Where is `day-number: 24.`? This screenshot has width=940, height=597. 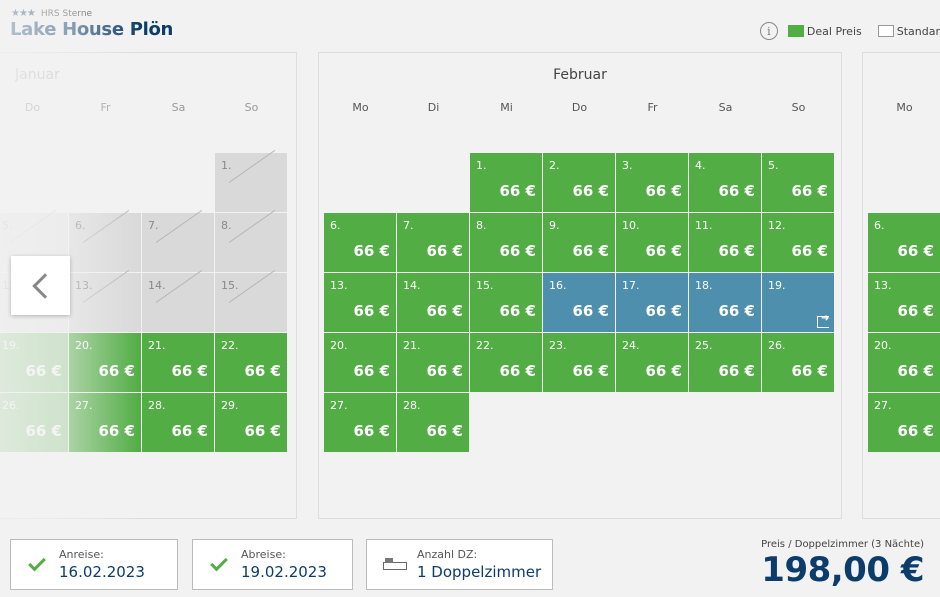 day-number: 24. is located at coordinates (631, 345).